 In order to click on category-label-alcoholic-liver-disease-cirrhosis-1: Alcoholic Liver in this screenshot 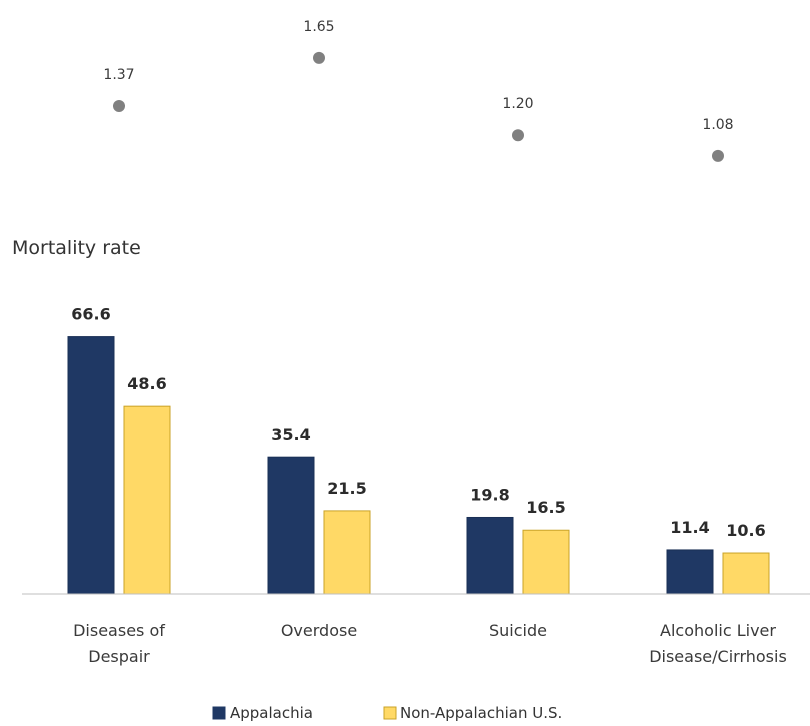, I will do `click(718, 630)`.